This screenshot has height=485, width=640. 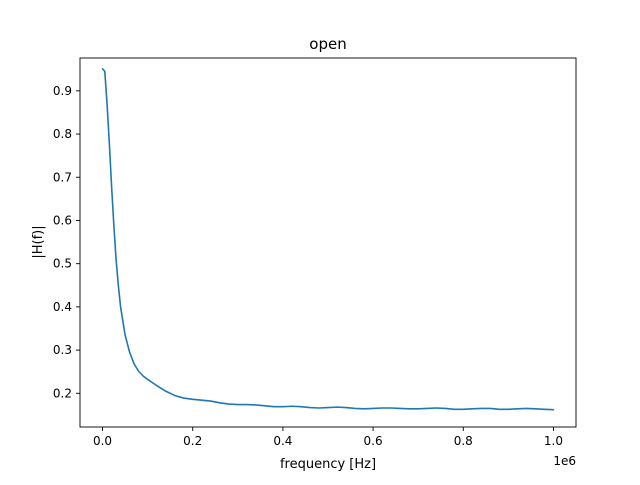 What do you see at coordinates (62, 177) in the screenshot?
I see `y-tick-label: 0.7` at bounding box center [62, 177].